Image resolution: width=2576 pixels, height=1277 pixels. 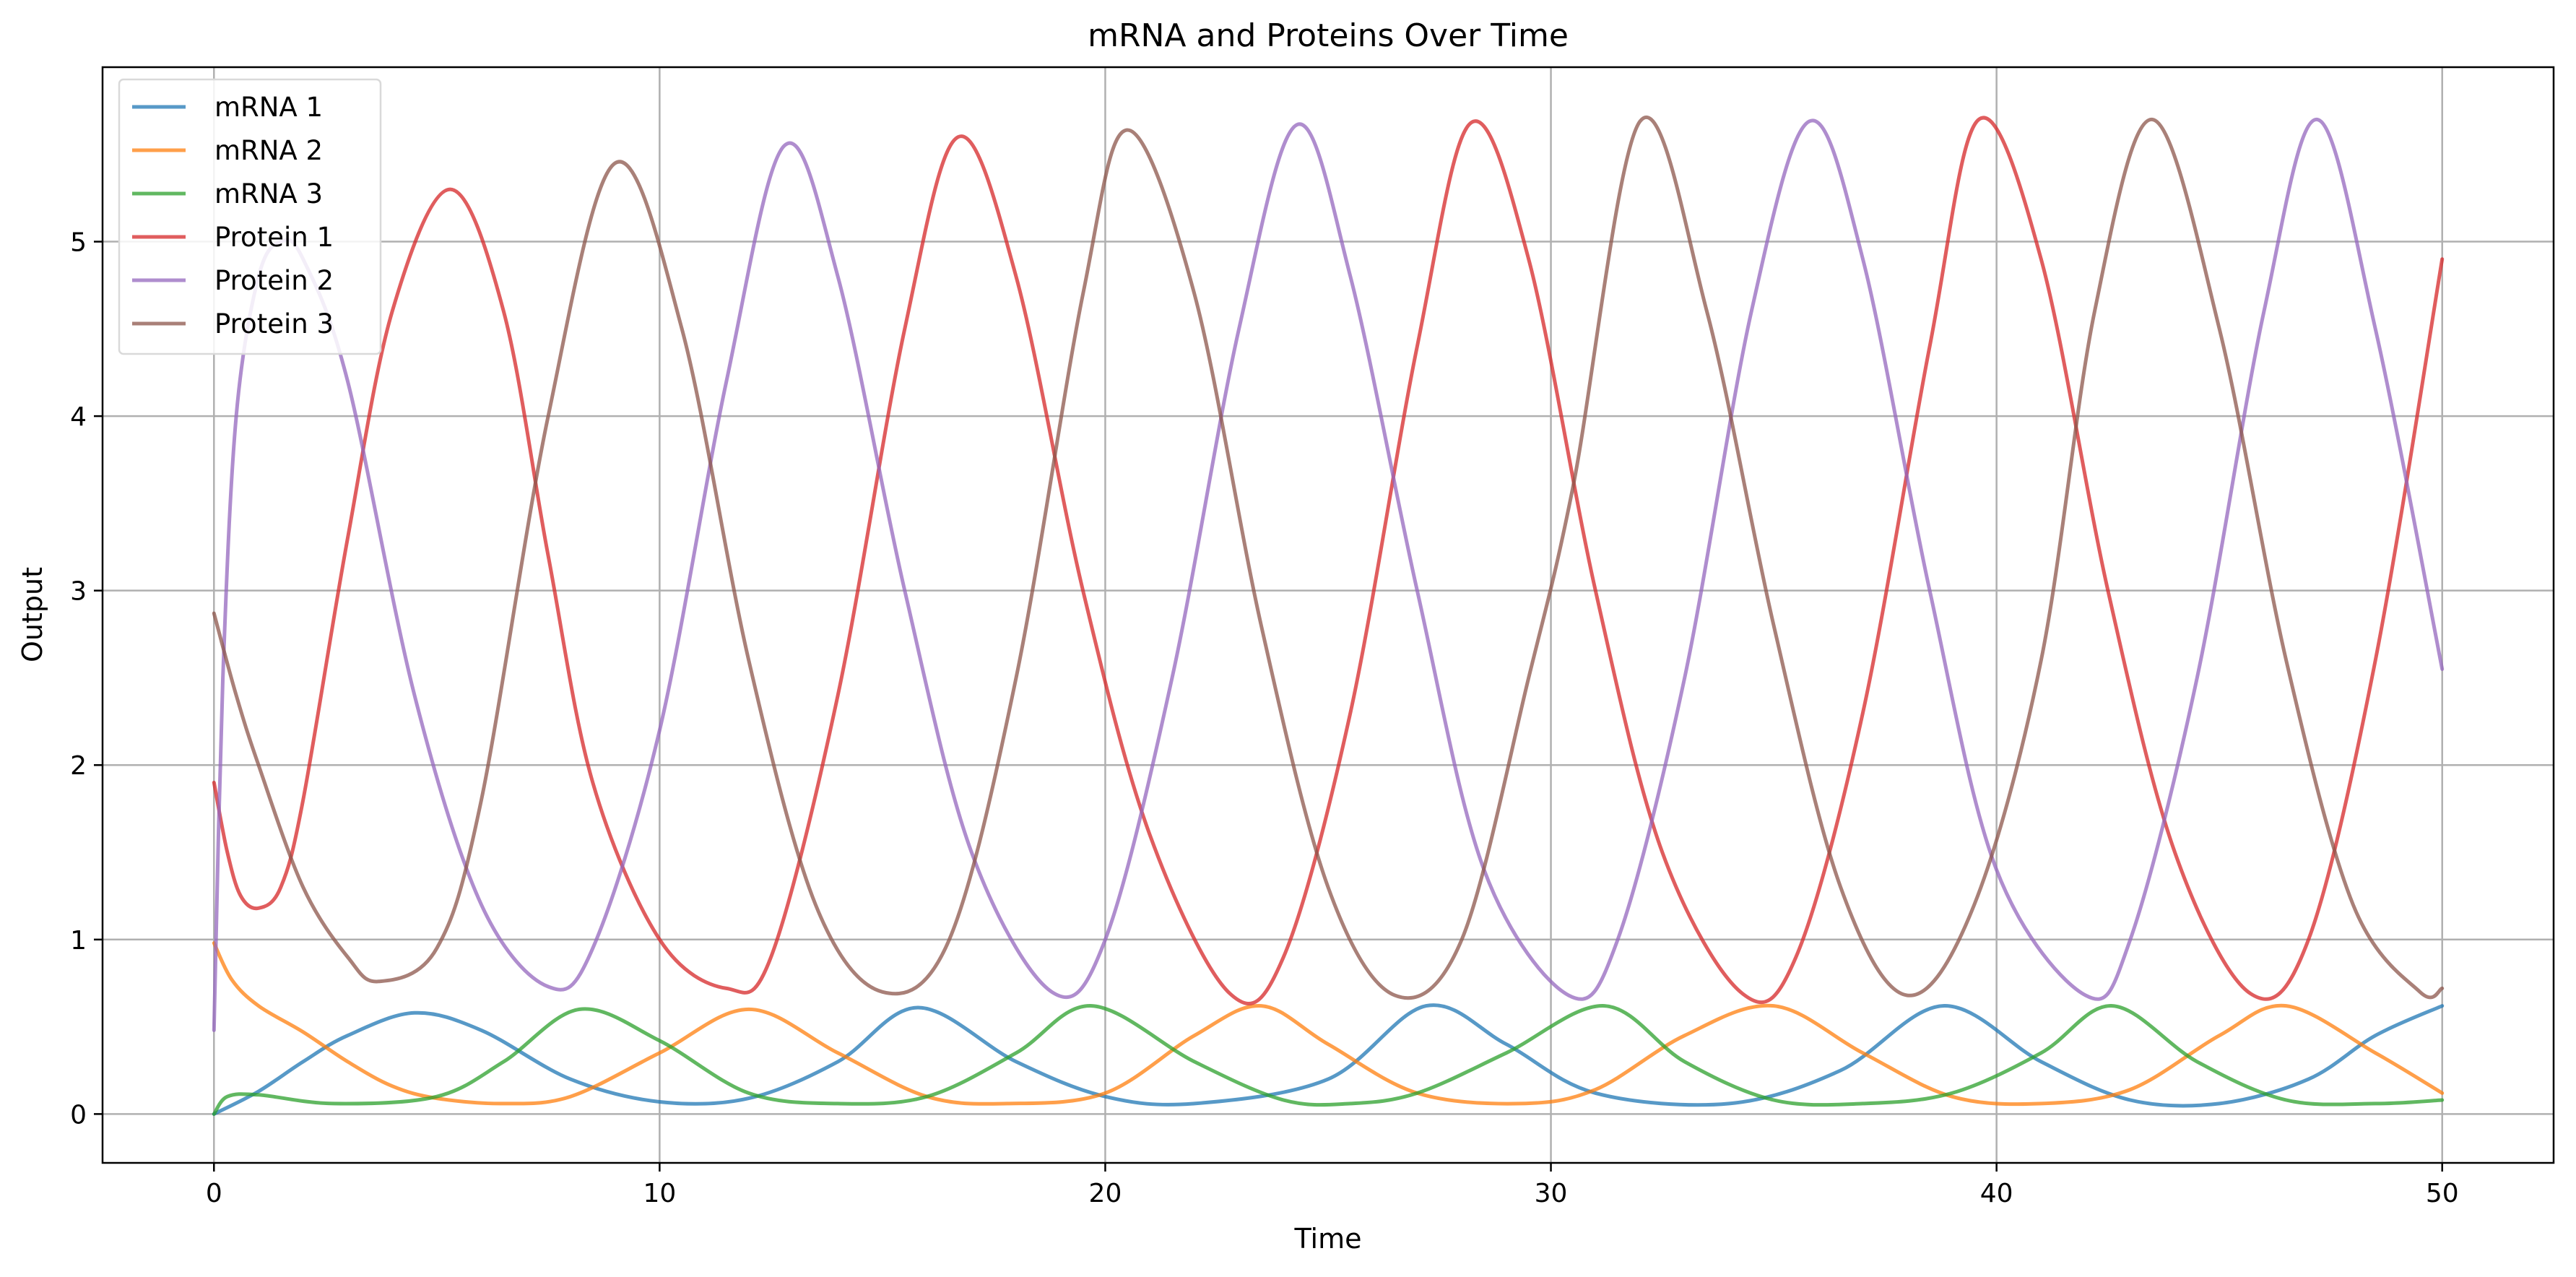 I want to click on legend-label-mrna-2: mRNA 2, so click(x=268, y=150).